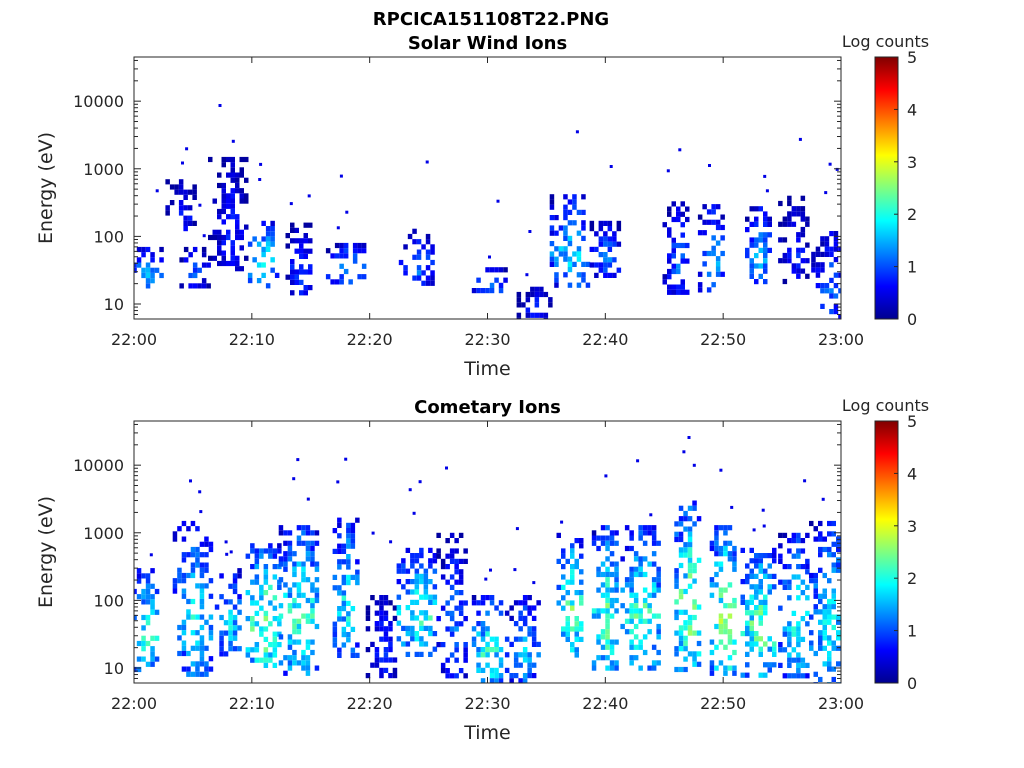 The height and width of the screenshot is (768, 1024). Describe the element at coordinates (886, 188) in the screenshot. I see `colorbar-gradient` at that location.